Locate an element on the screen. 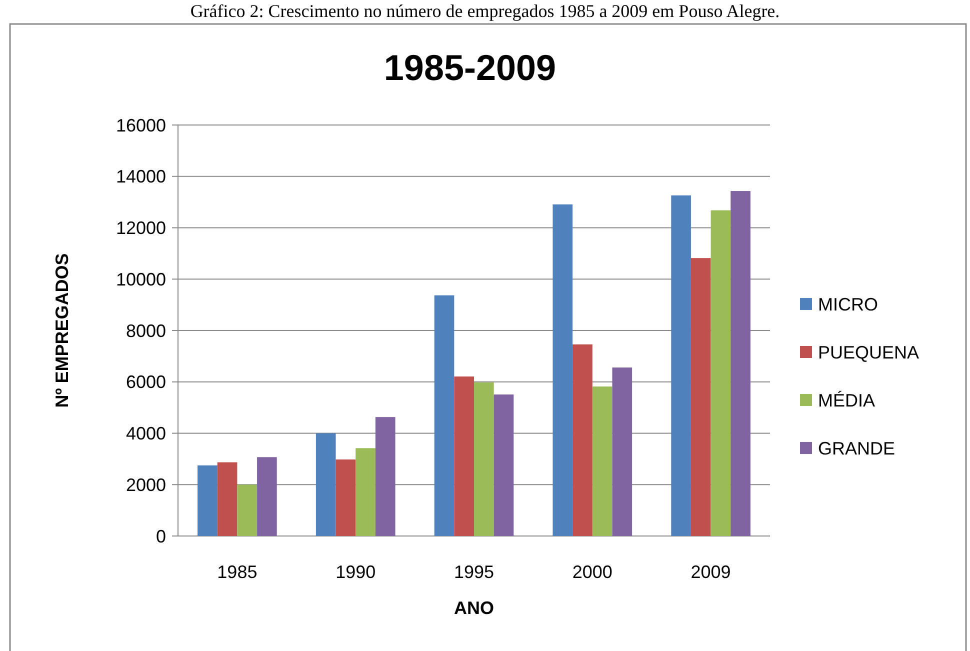 The width and height of the screenshot is (970, 651). y-tick-label: 6000 is located at coordinates (146, 382).